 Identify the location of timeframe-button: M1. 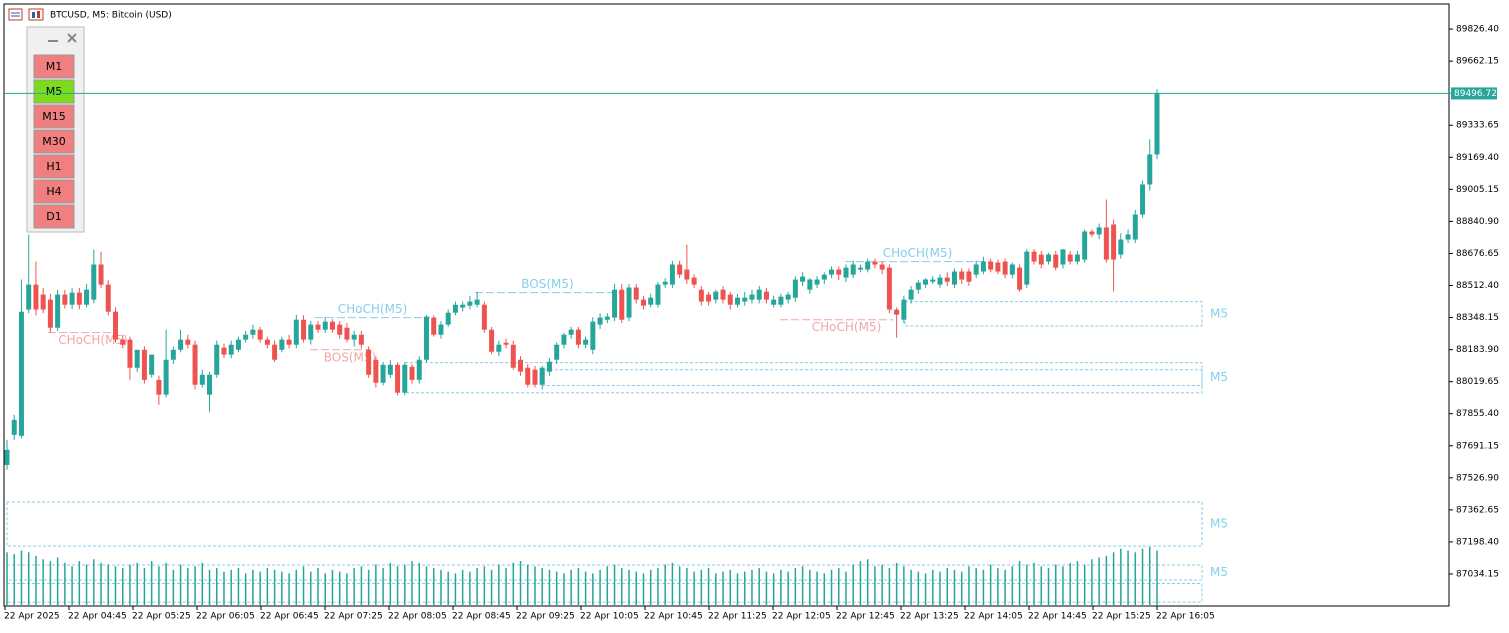
(54, 66).